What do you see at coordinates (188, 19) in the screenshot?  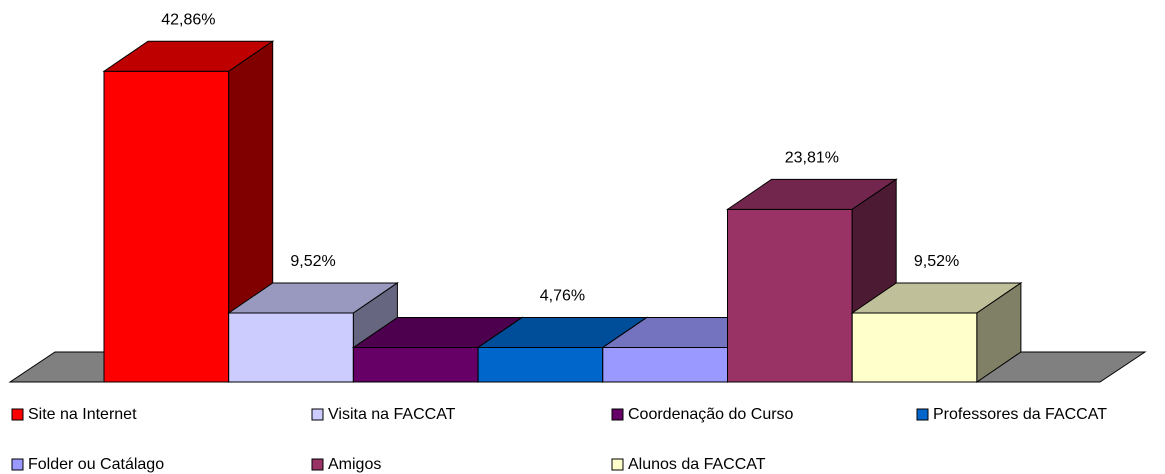 I see `value-label: 42,86%` at bounding box center [188, 19].